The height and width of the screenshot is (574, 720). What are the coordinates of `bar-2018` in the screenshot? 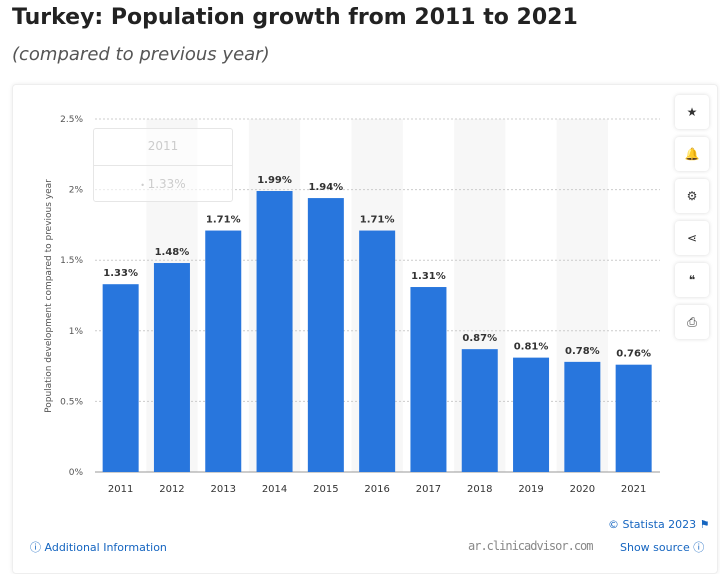 It's located at (479, 410).